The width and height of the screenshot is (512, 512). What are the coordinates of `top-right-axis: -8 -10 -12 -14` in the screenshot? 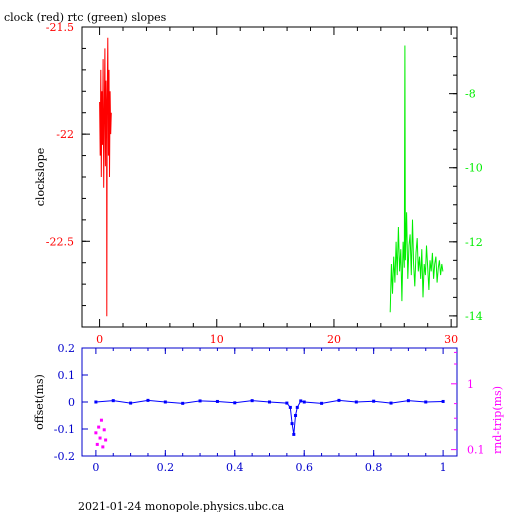 It's located at (466, 180).